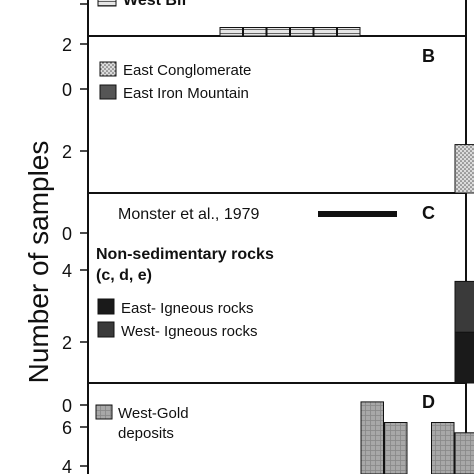 Image resolution: width=474 pixels, height=474 pixels. What do you see at coordinates (107, 3) in the screenshot?
I see `legend-swatch-west-bif` at bounding box center [107, 3].